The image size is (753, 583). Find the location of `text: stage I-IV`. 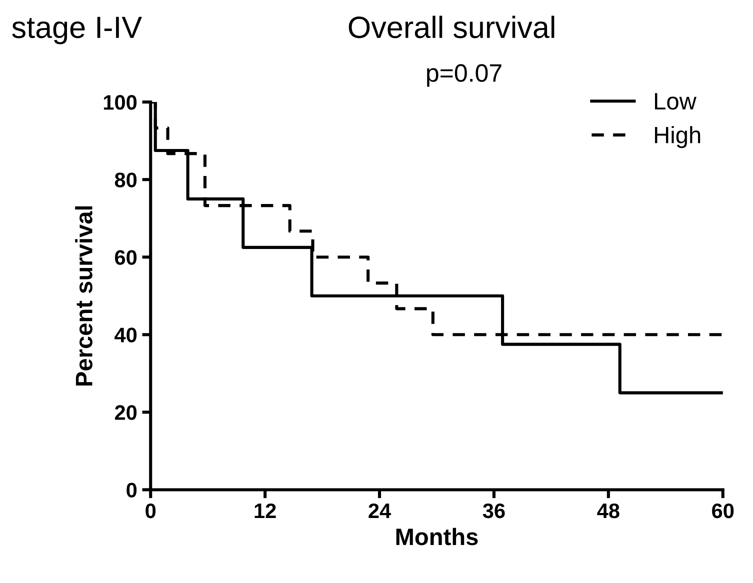

text: stage I-IV is located at coordinates (77, 30).